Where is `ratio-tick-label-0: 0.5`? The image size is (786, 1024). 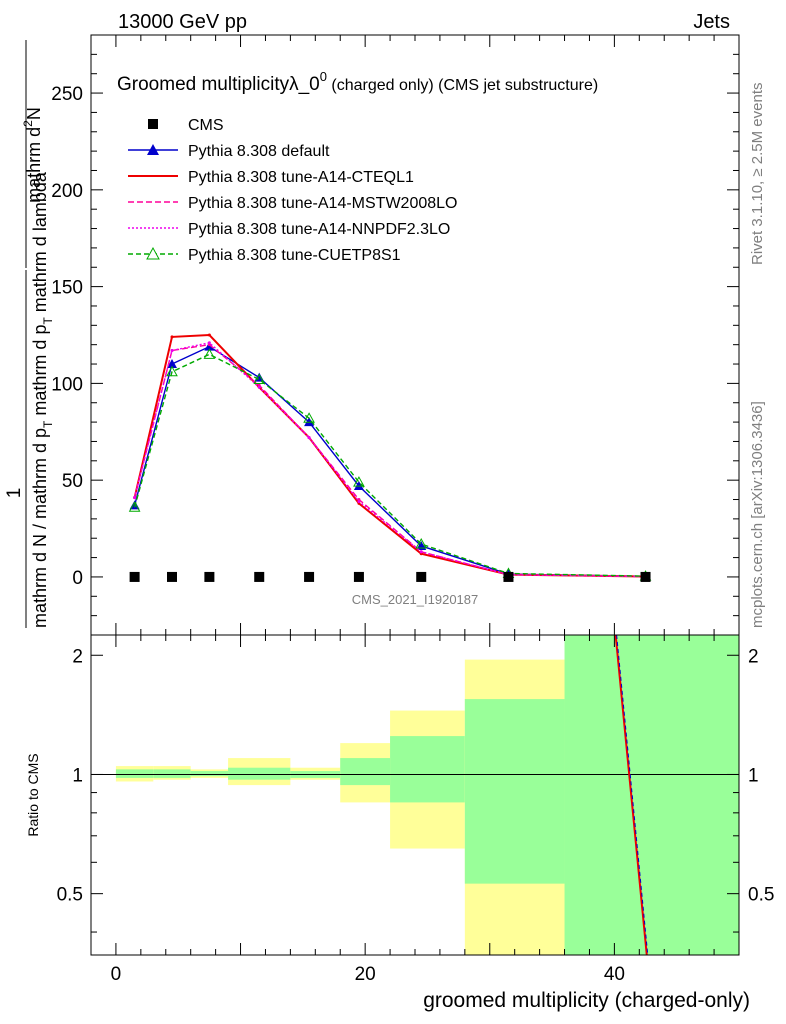 ratio-tick-label-0: 0.5 is located at coordinates (70, 895).